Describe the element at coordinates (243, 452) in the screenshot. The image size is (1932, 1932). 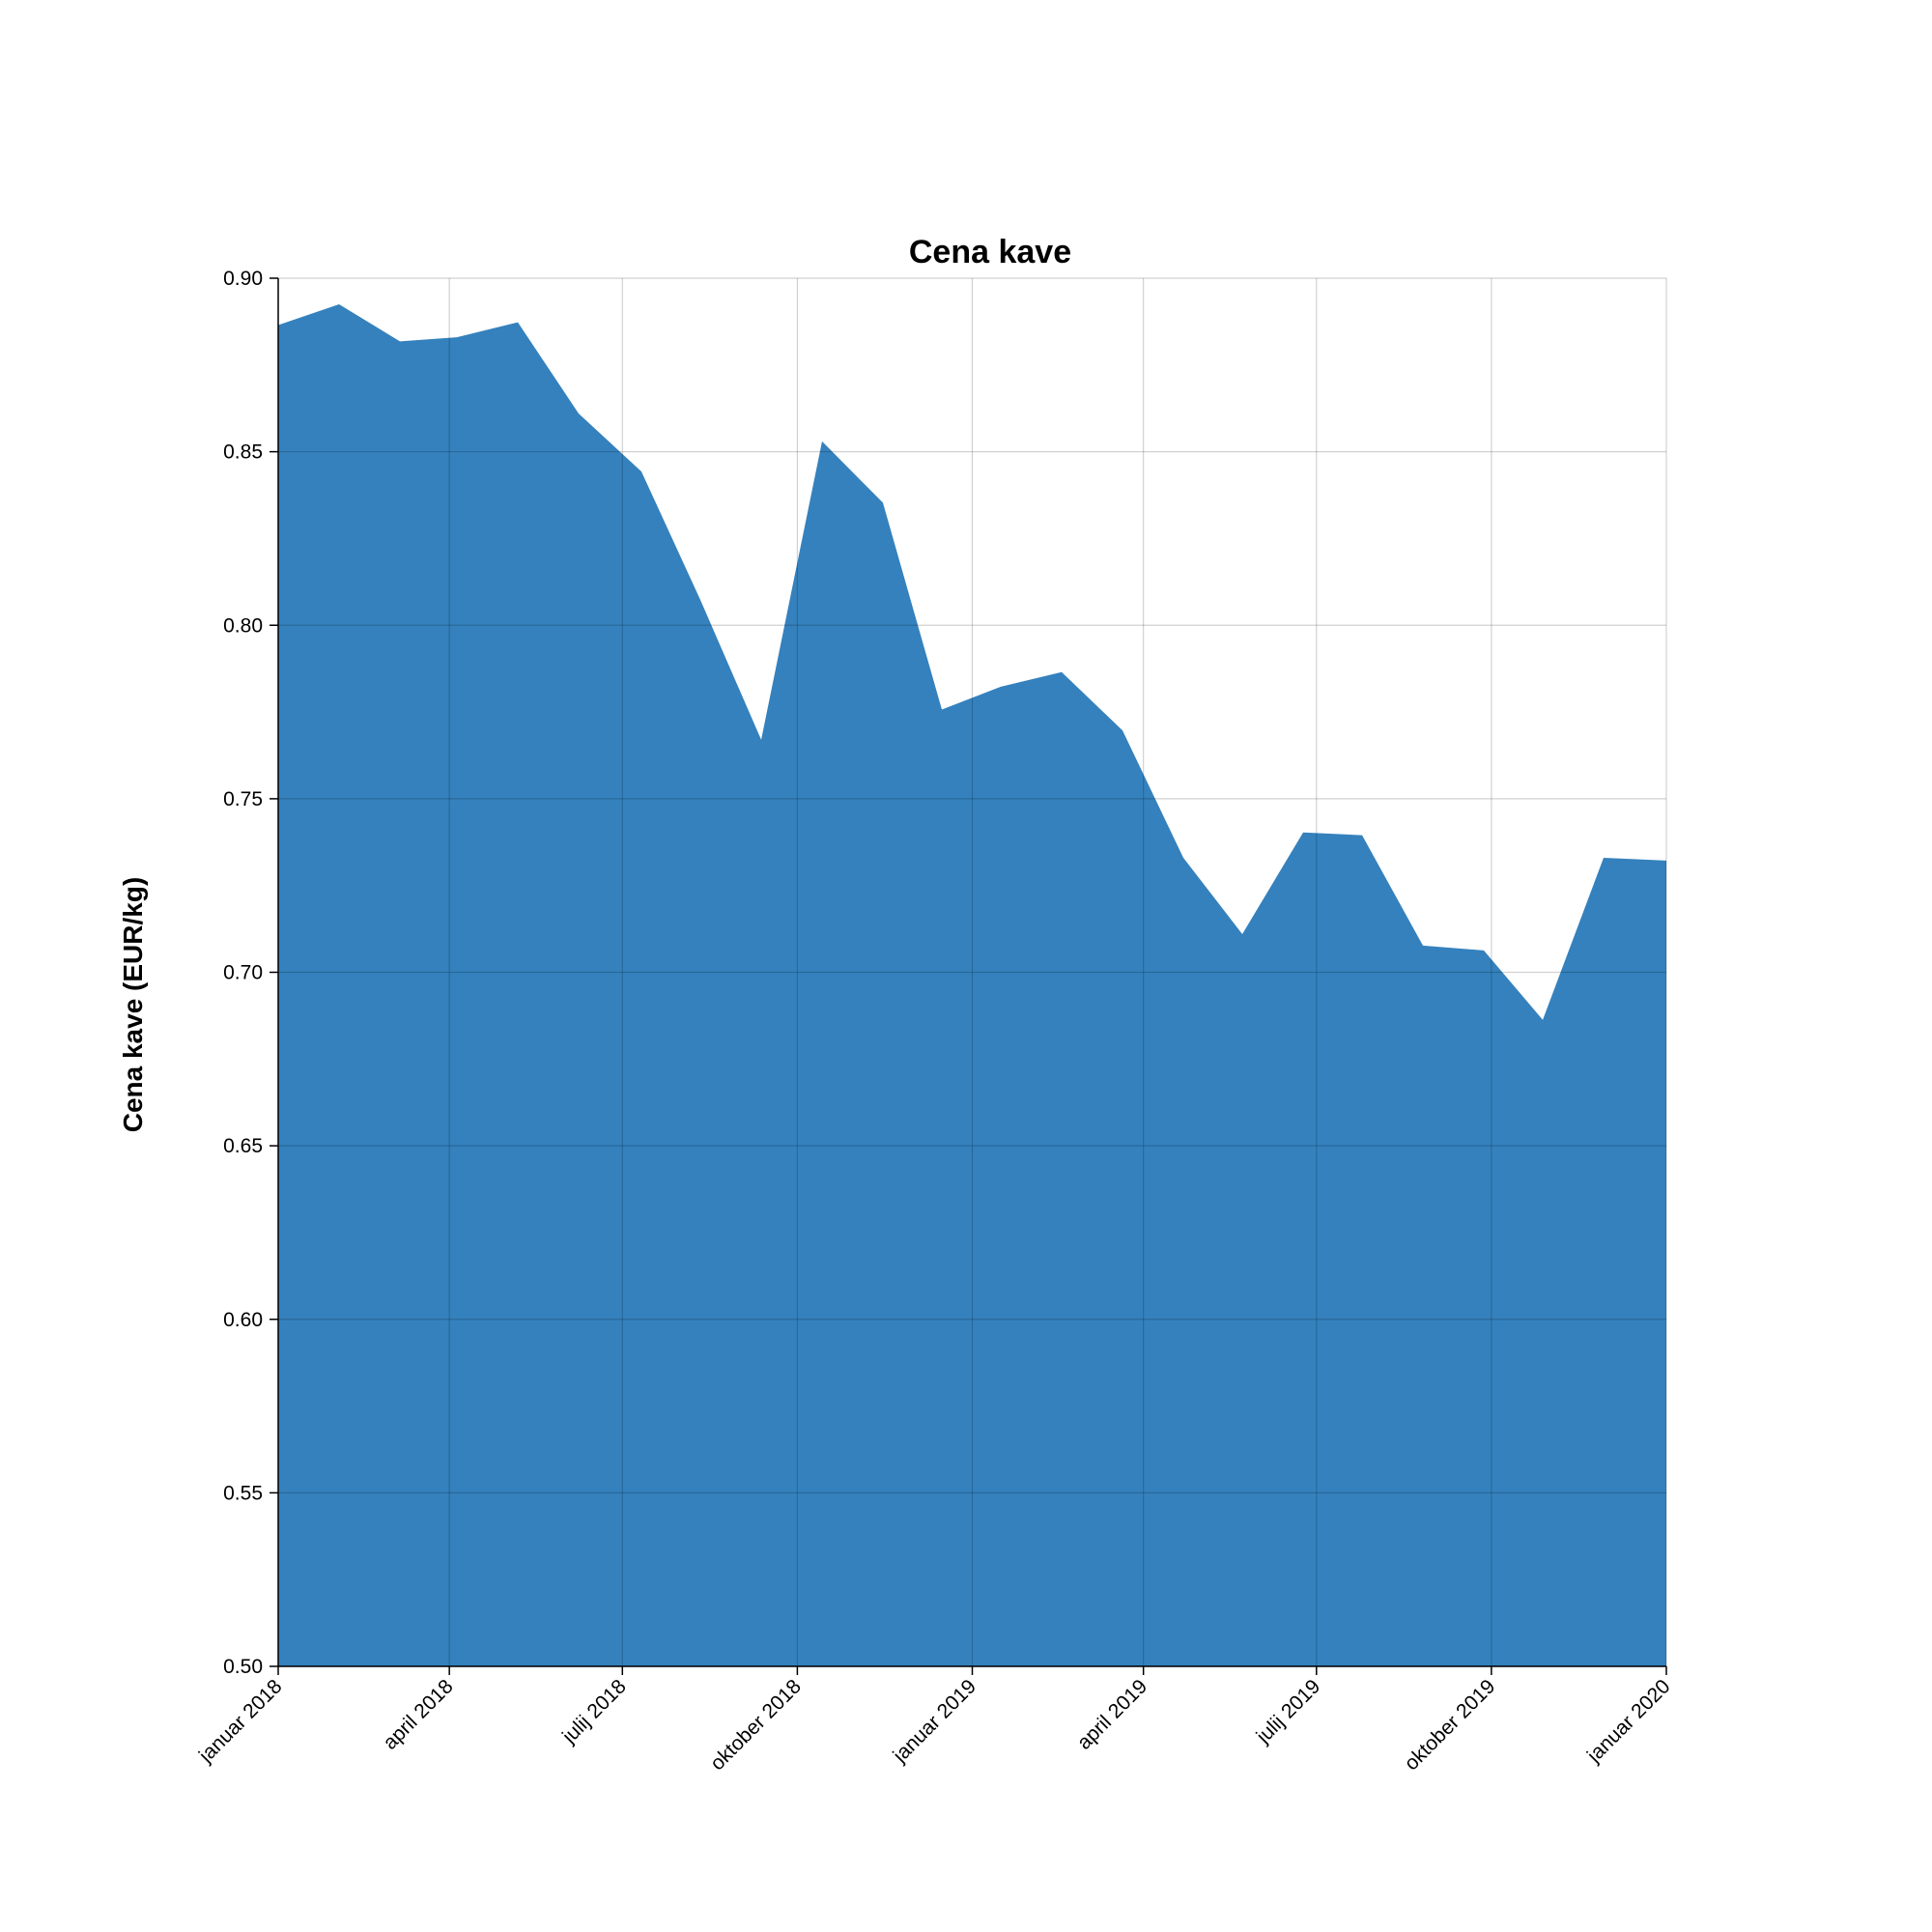
I see `y-tick-label-7: 0.85` at that location.